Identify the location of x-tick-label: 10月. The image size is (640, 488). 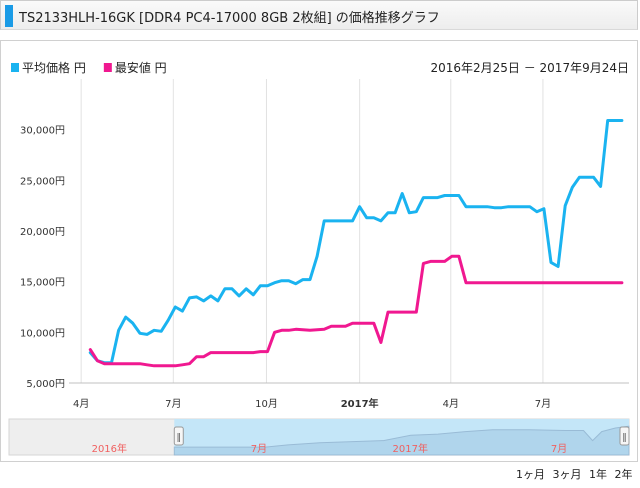
(266, 404).